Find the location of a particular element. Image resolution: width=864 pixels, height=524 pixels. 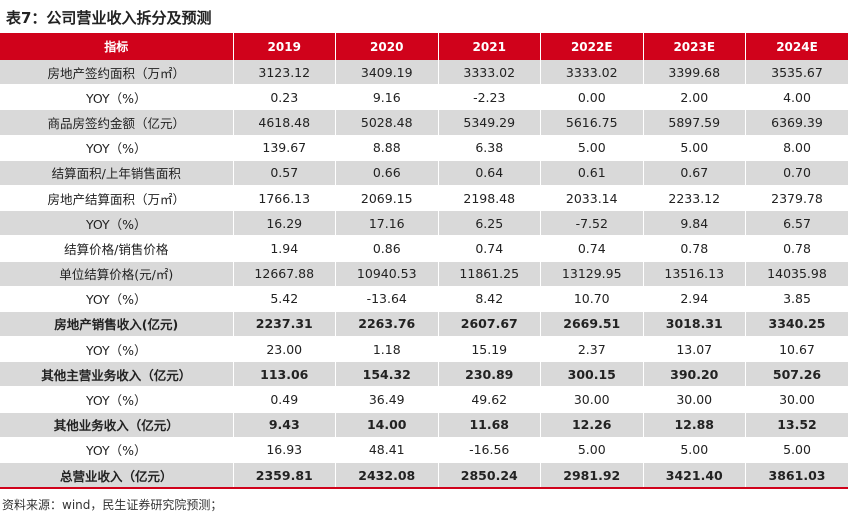

table-cell: 1.18 is located at coordinates (387, 349).